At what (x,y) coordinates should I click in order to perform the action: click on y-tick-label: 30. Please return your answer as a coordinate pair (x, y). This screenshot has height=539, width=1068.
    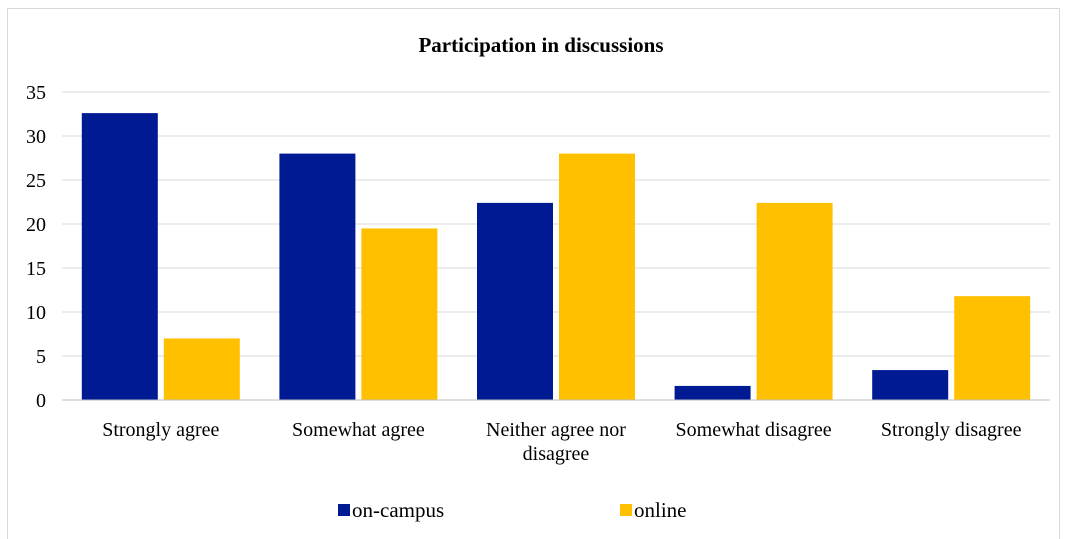
    Looking at the image, I should click on (36, 137).